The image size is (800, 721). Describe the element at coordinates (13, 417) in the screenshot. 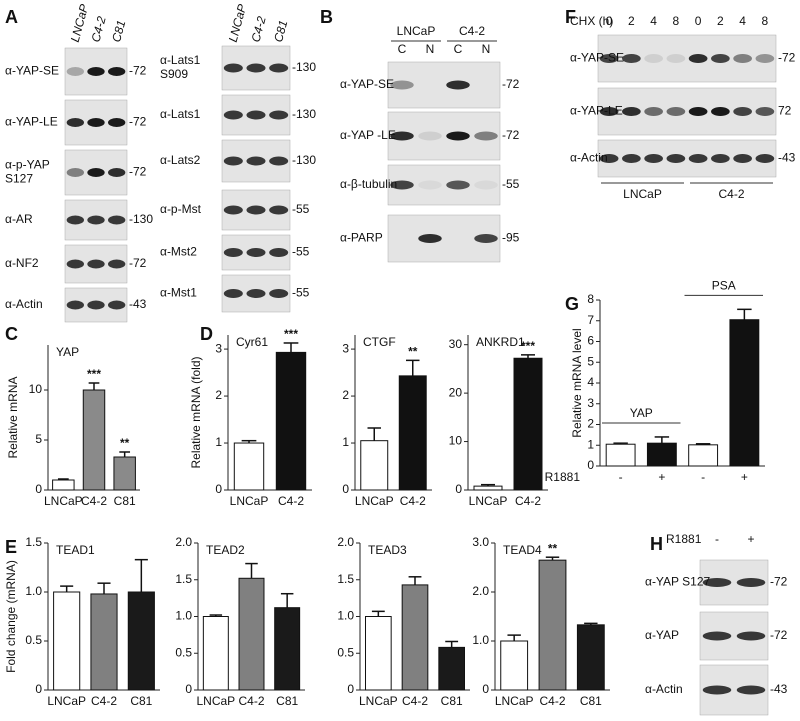

I see `y-axis-label: Relative mRNA` at that location.